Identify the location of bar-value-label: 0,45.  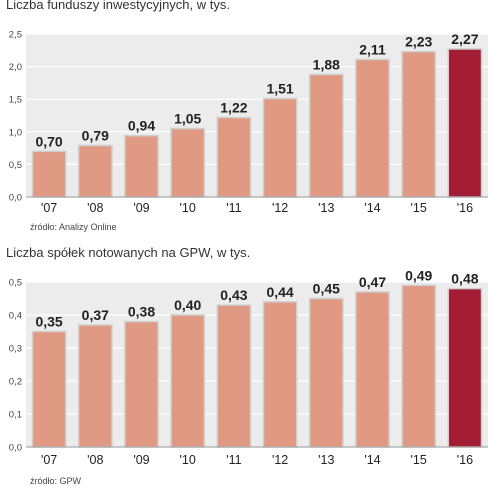
(326, 289).